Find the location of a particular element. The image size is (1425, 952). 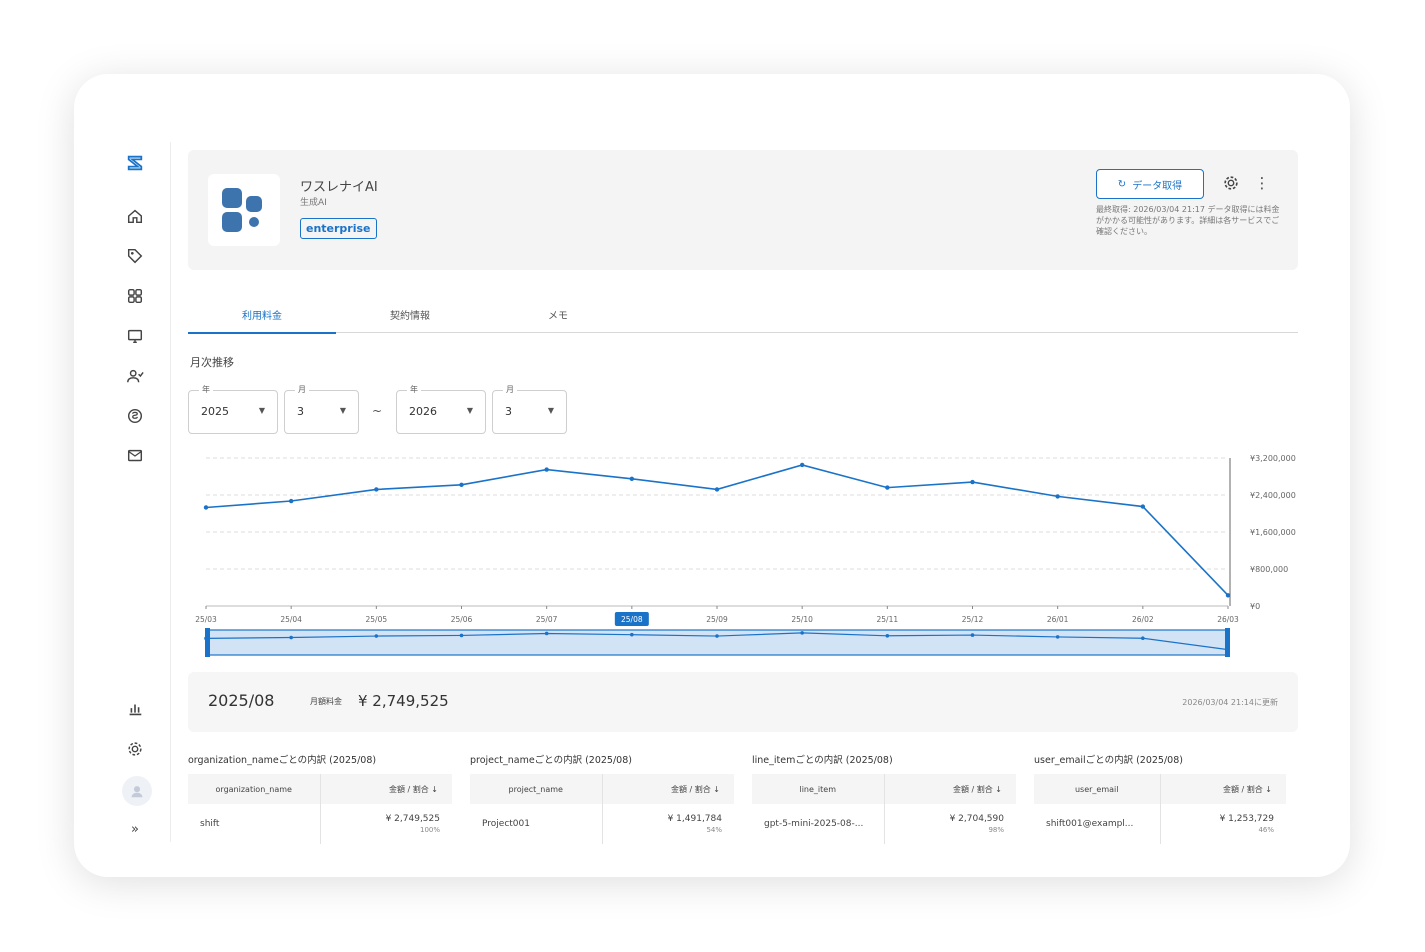

to-year-select: 年 2026 ▼ is located at coordinates (441, 409).